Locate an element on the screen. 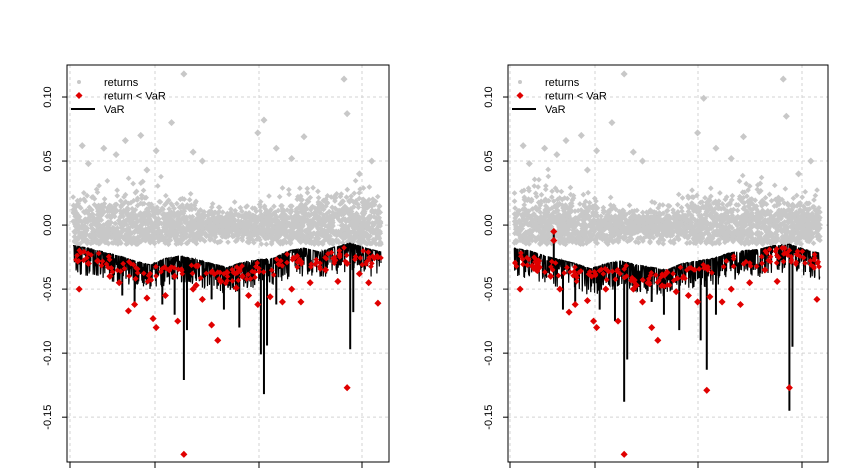  legend-exceedance-marker is located at coordinates (520, 95).